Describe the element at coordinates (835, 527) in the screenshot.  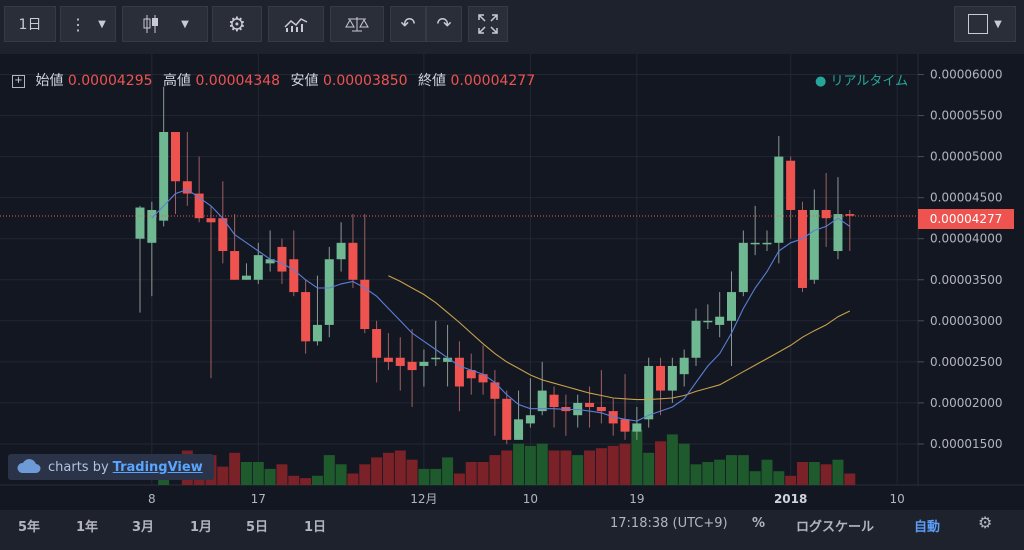
I see `log-scale-toggle: ログスケール` at that location.